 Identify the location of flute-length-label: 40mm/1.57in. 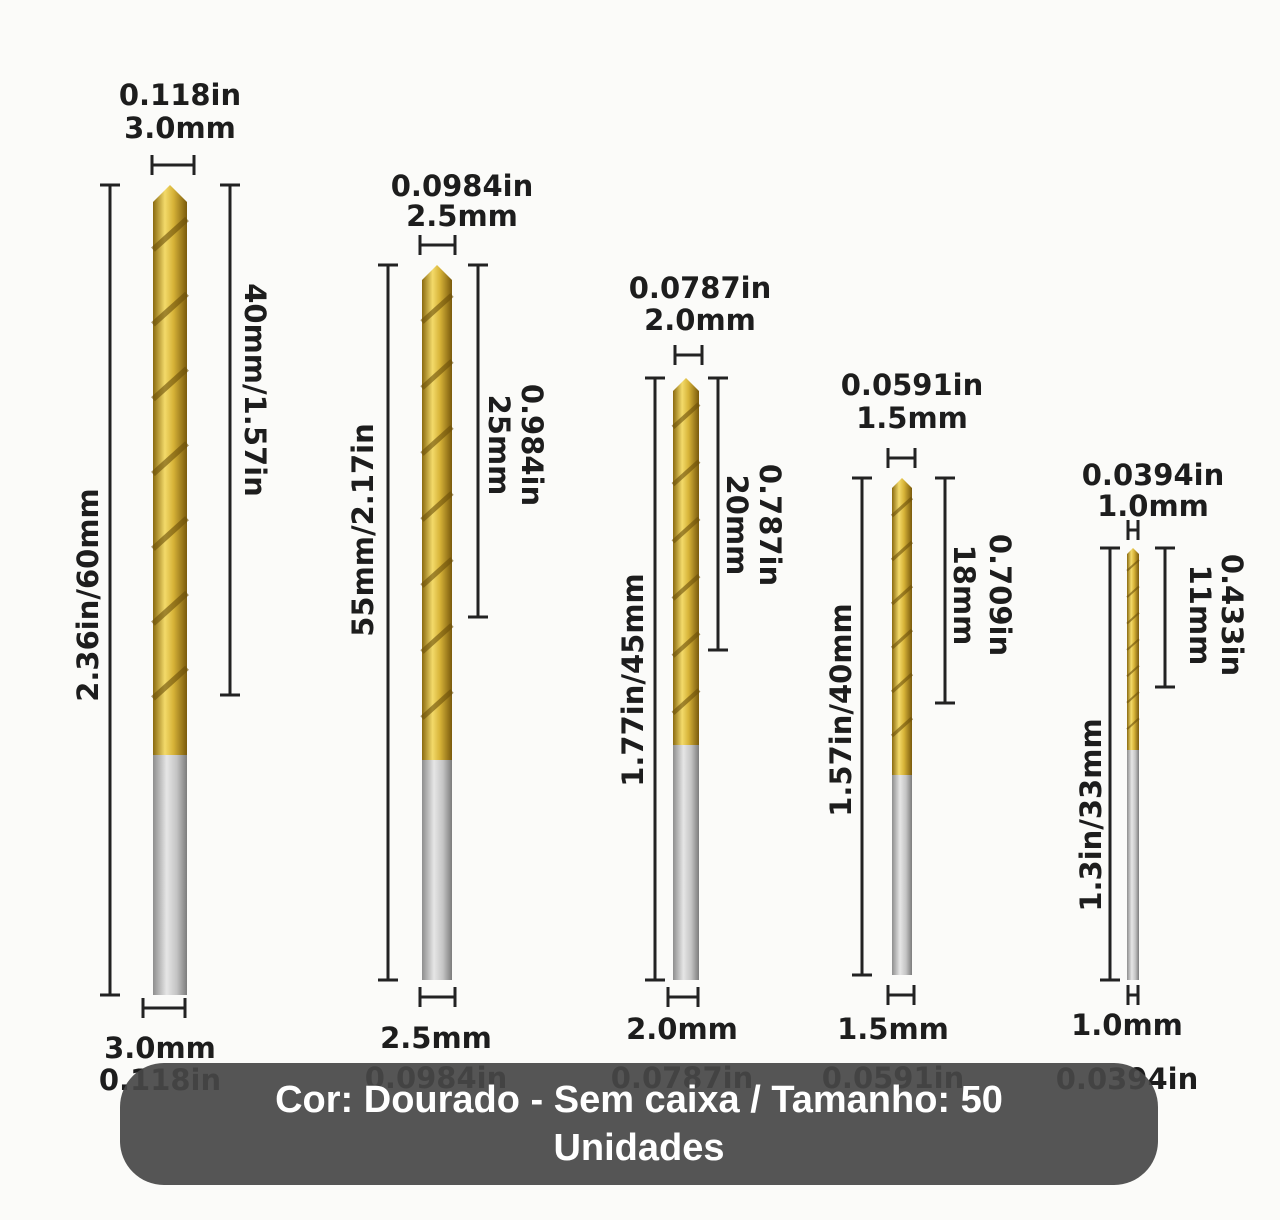
(255, 390).